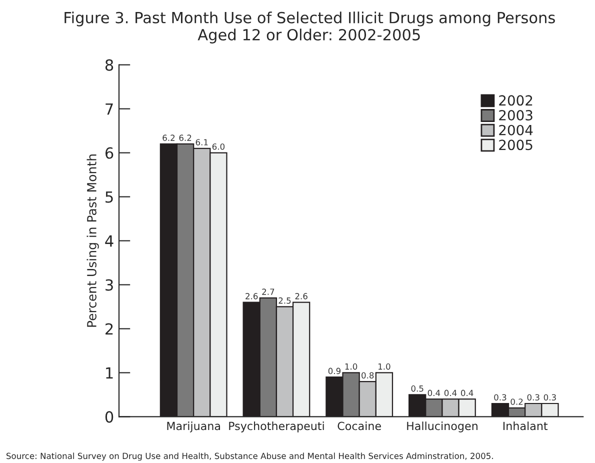 The width and height of the screenshot is (595, 463). What do you see at coordinates (334, 371) in the screenshot?
I see `data-label: 0.9` at bounding box center [334, 371].